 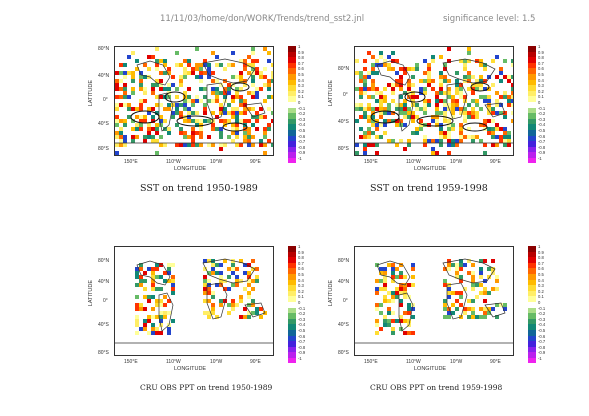 I want to click on colorbar-tick-label: -0.8, so click(x=302, y=347).